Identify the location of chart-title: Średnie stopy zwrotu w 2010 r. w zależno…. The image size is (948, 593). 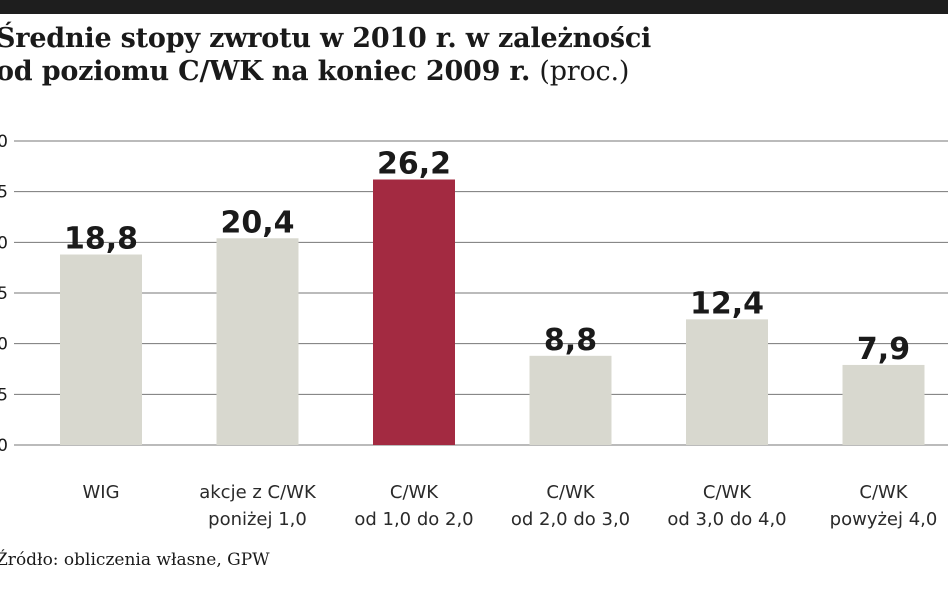
(473, 55).